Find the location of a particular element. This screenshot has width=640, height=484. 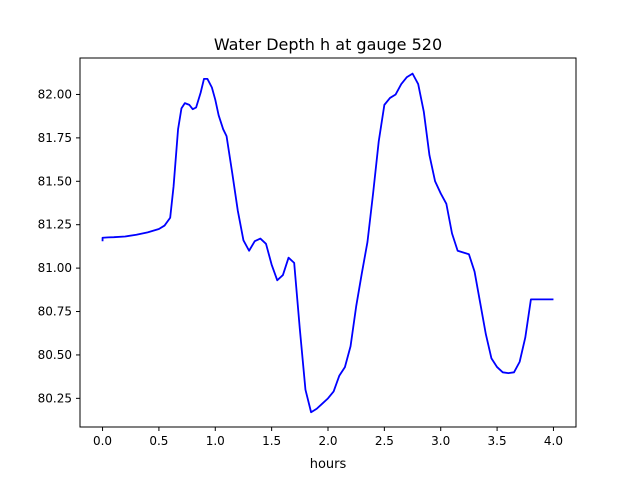

x-tick-label: 0.5 is located at coordinates (158, 441).